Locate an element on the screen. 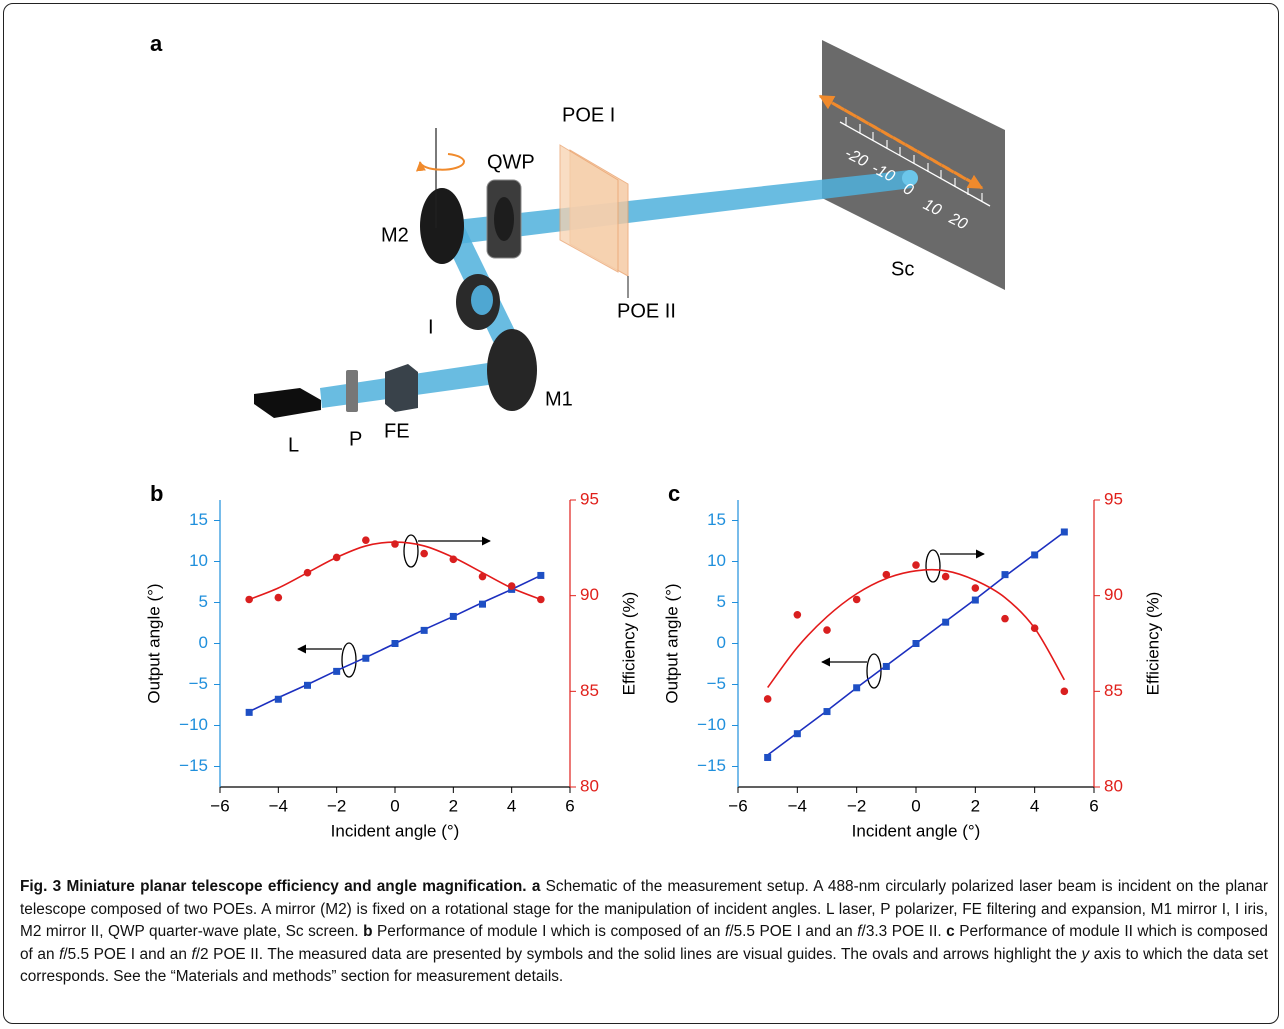 This screenshot has height=1029, width=1284. caption-text: y is located at coordinates (1085, 954).